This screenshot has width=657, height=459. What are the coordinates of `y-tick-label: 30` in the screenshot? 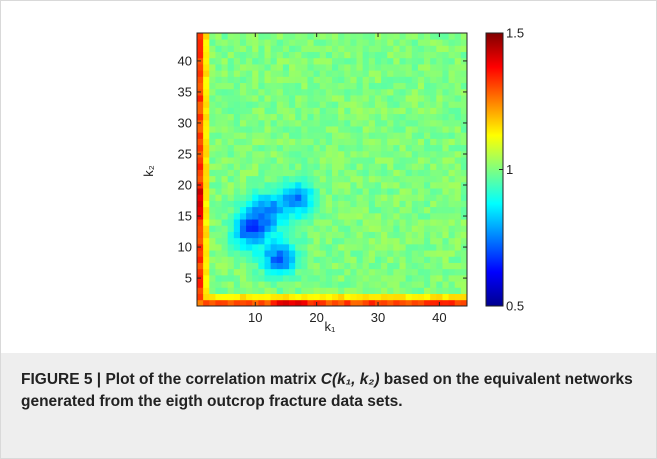 It's located at (185, 122).